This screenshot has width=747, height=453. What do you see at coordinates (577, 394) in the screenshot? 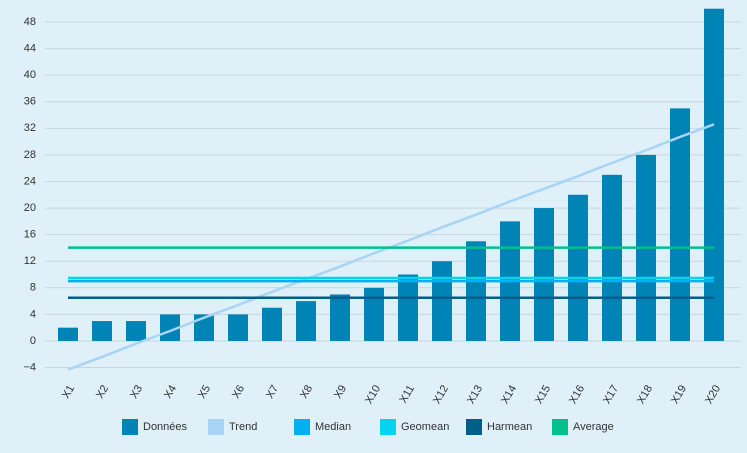
I see `x-tick-label: X16` at bounding box center [577, 394].